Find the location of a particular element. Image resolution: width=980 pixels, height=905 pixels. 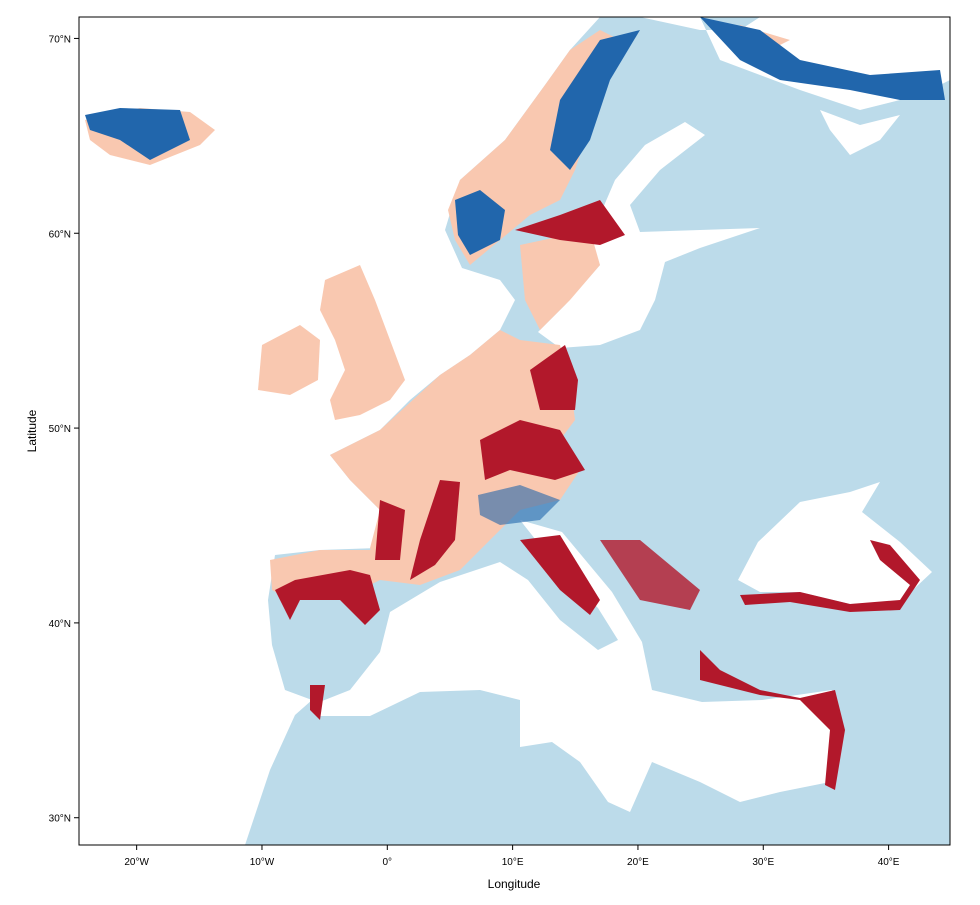

y-axis-label: Latitude is located at coordinates (32, 430).